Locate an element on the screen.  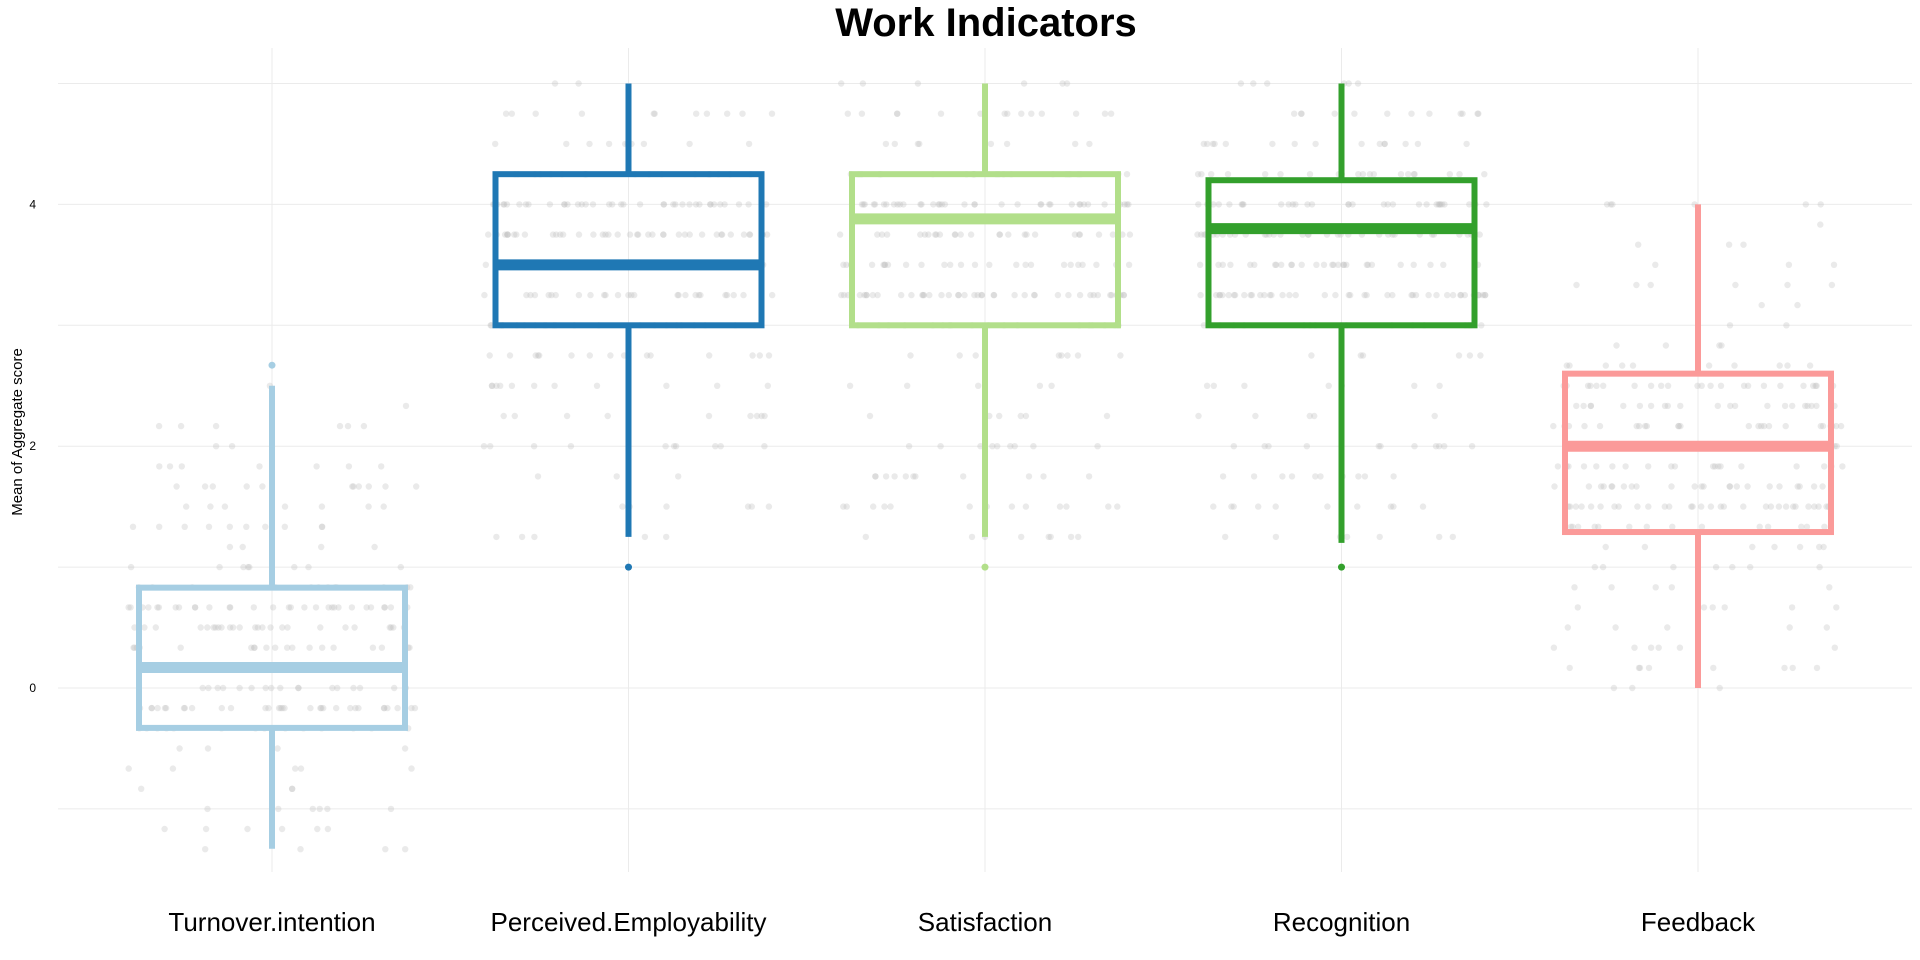
box-iqr is located at coordinates (1698, 453).